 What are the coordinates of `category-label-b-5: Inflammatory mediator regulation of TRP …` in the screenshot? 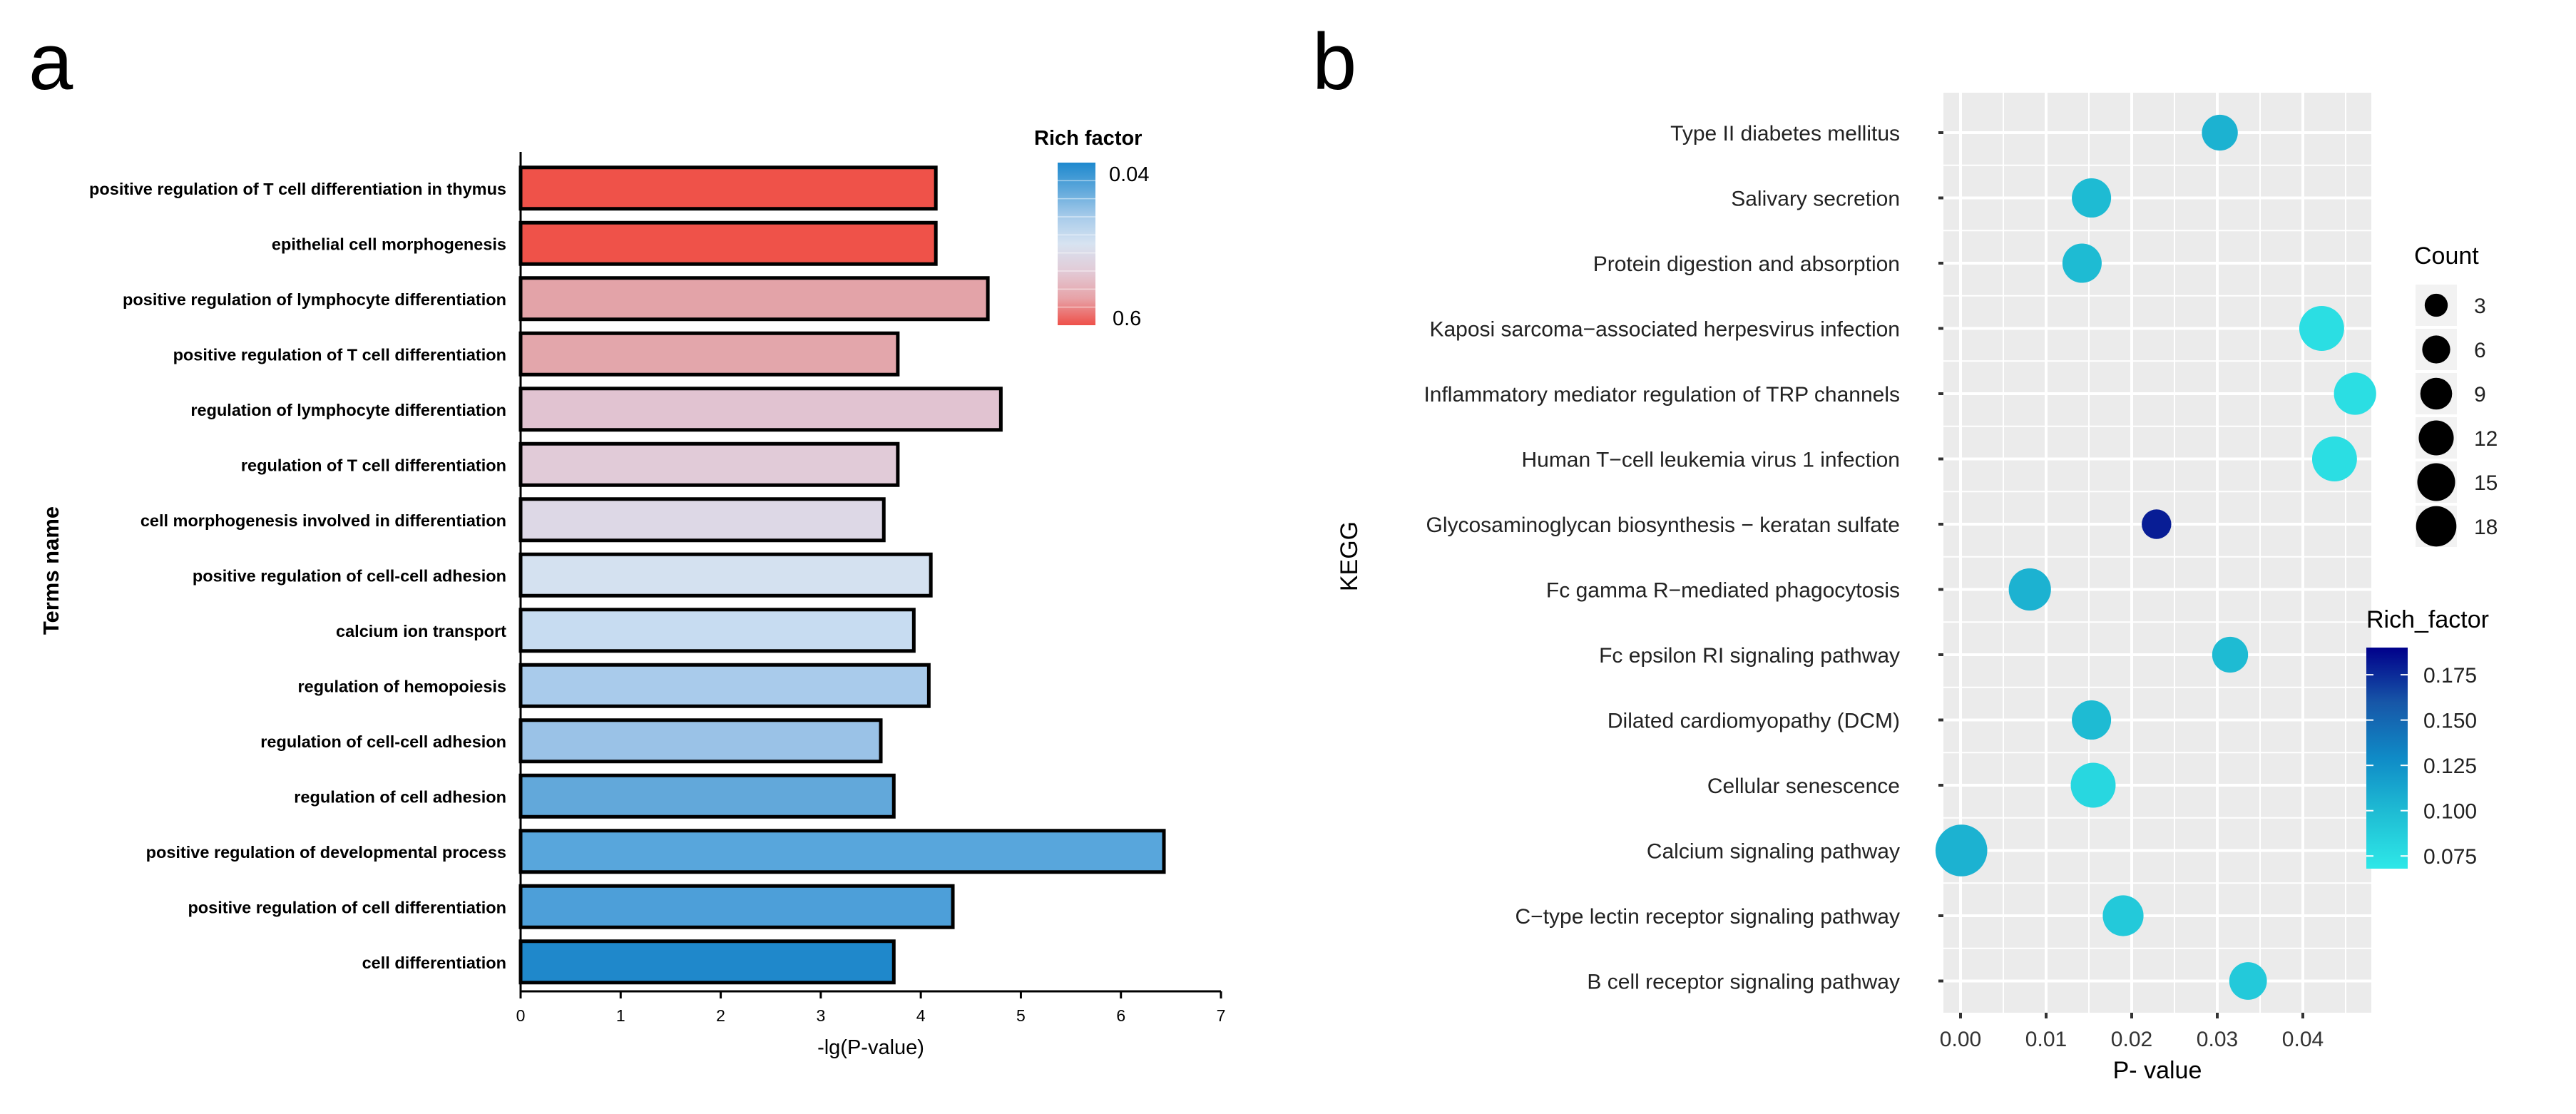 It's located at (1662, 395).